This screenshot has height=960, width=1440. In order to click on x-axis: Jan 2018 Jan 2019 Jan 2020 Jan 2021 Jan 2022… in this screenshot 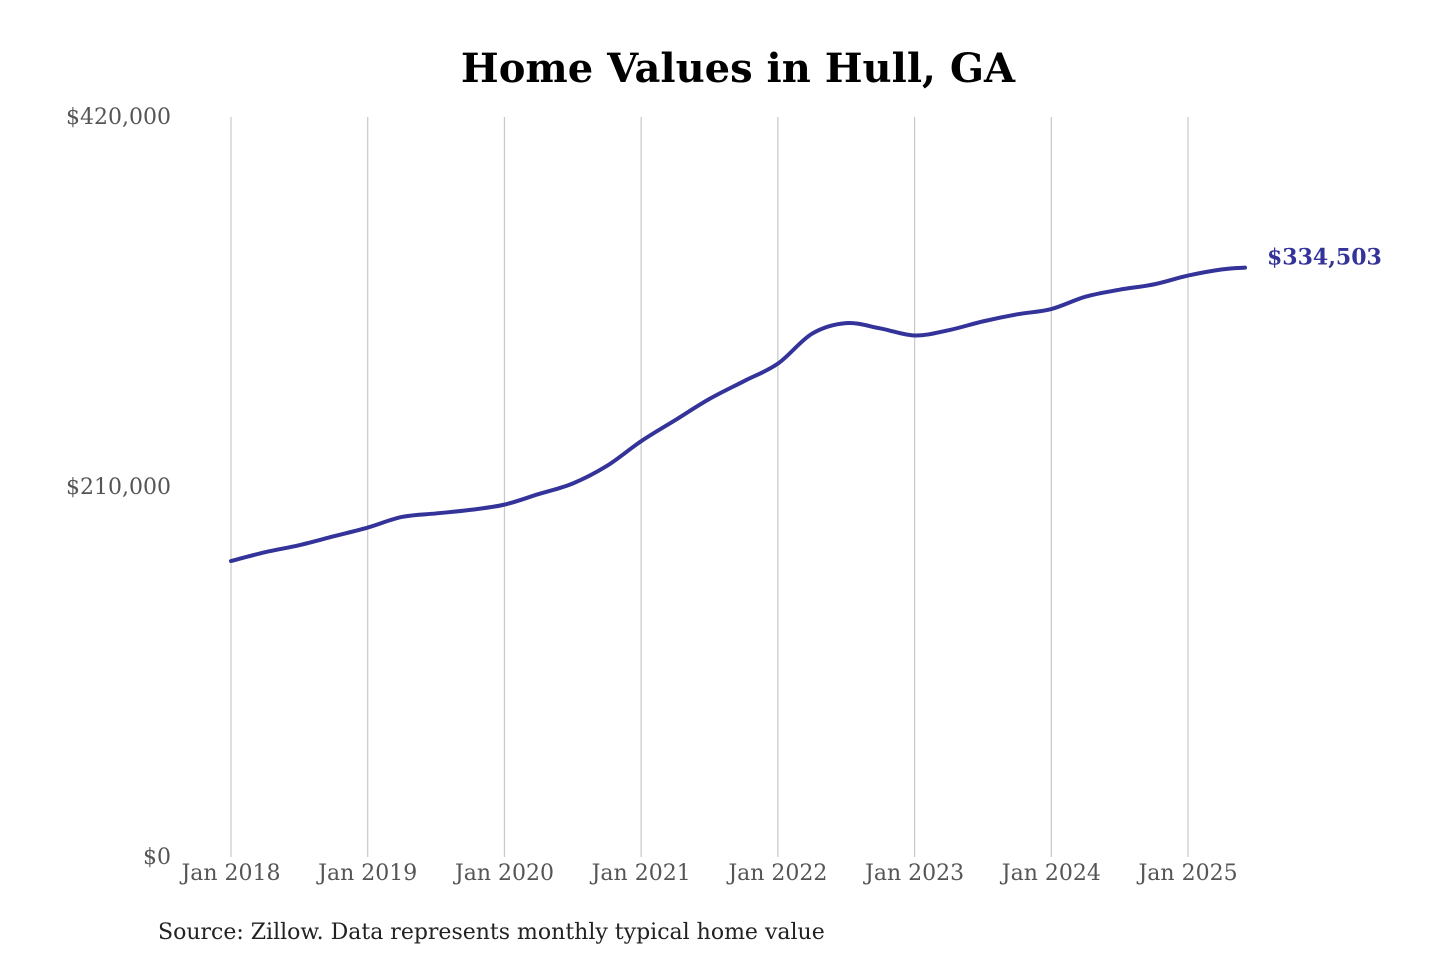, I will do `click(708, 873)`.